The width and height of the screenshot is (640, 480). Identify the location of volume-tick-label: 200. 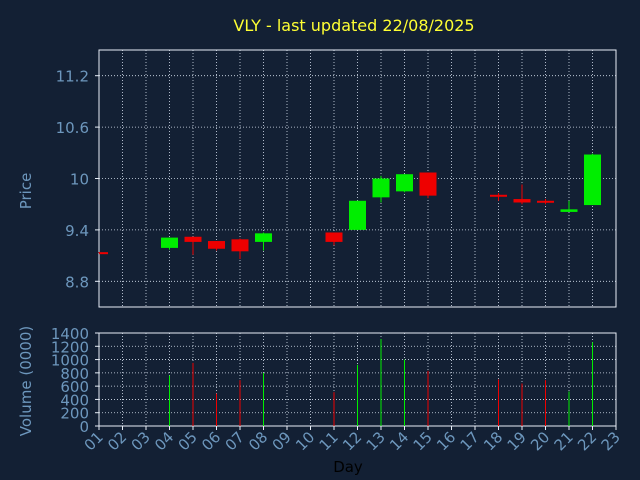
(74, 414).